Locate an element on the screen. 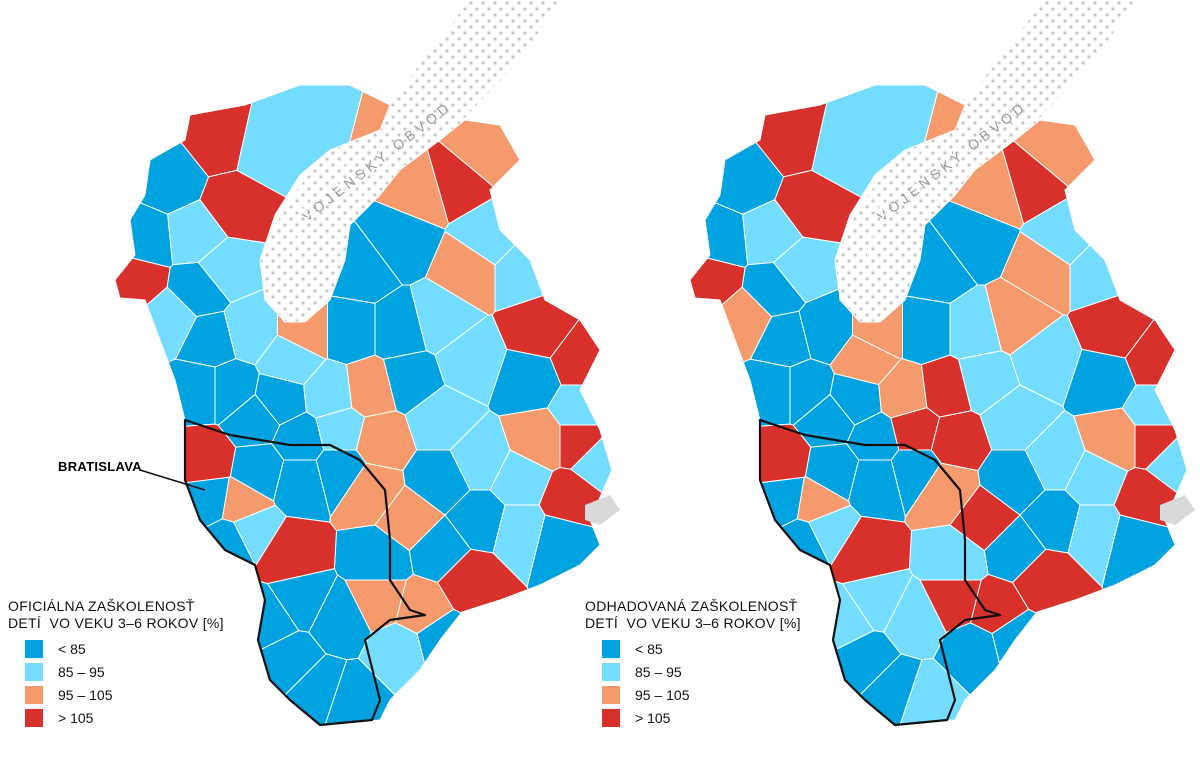 The height and width of the screenshot is (773, 1200). bratislava-pointer is located at coordinates (172, 480).